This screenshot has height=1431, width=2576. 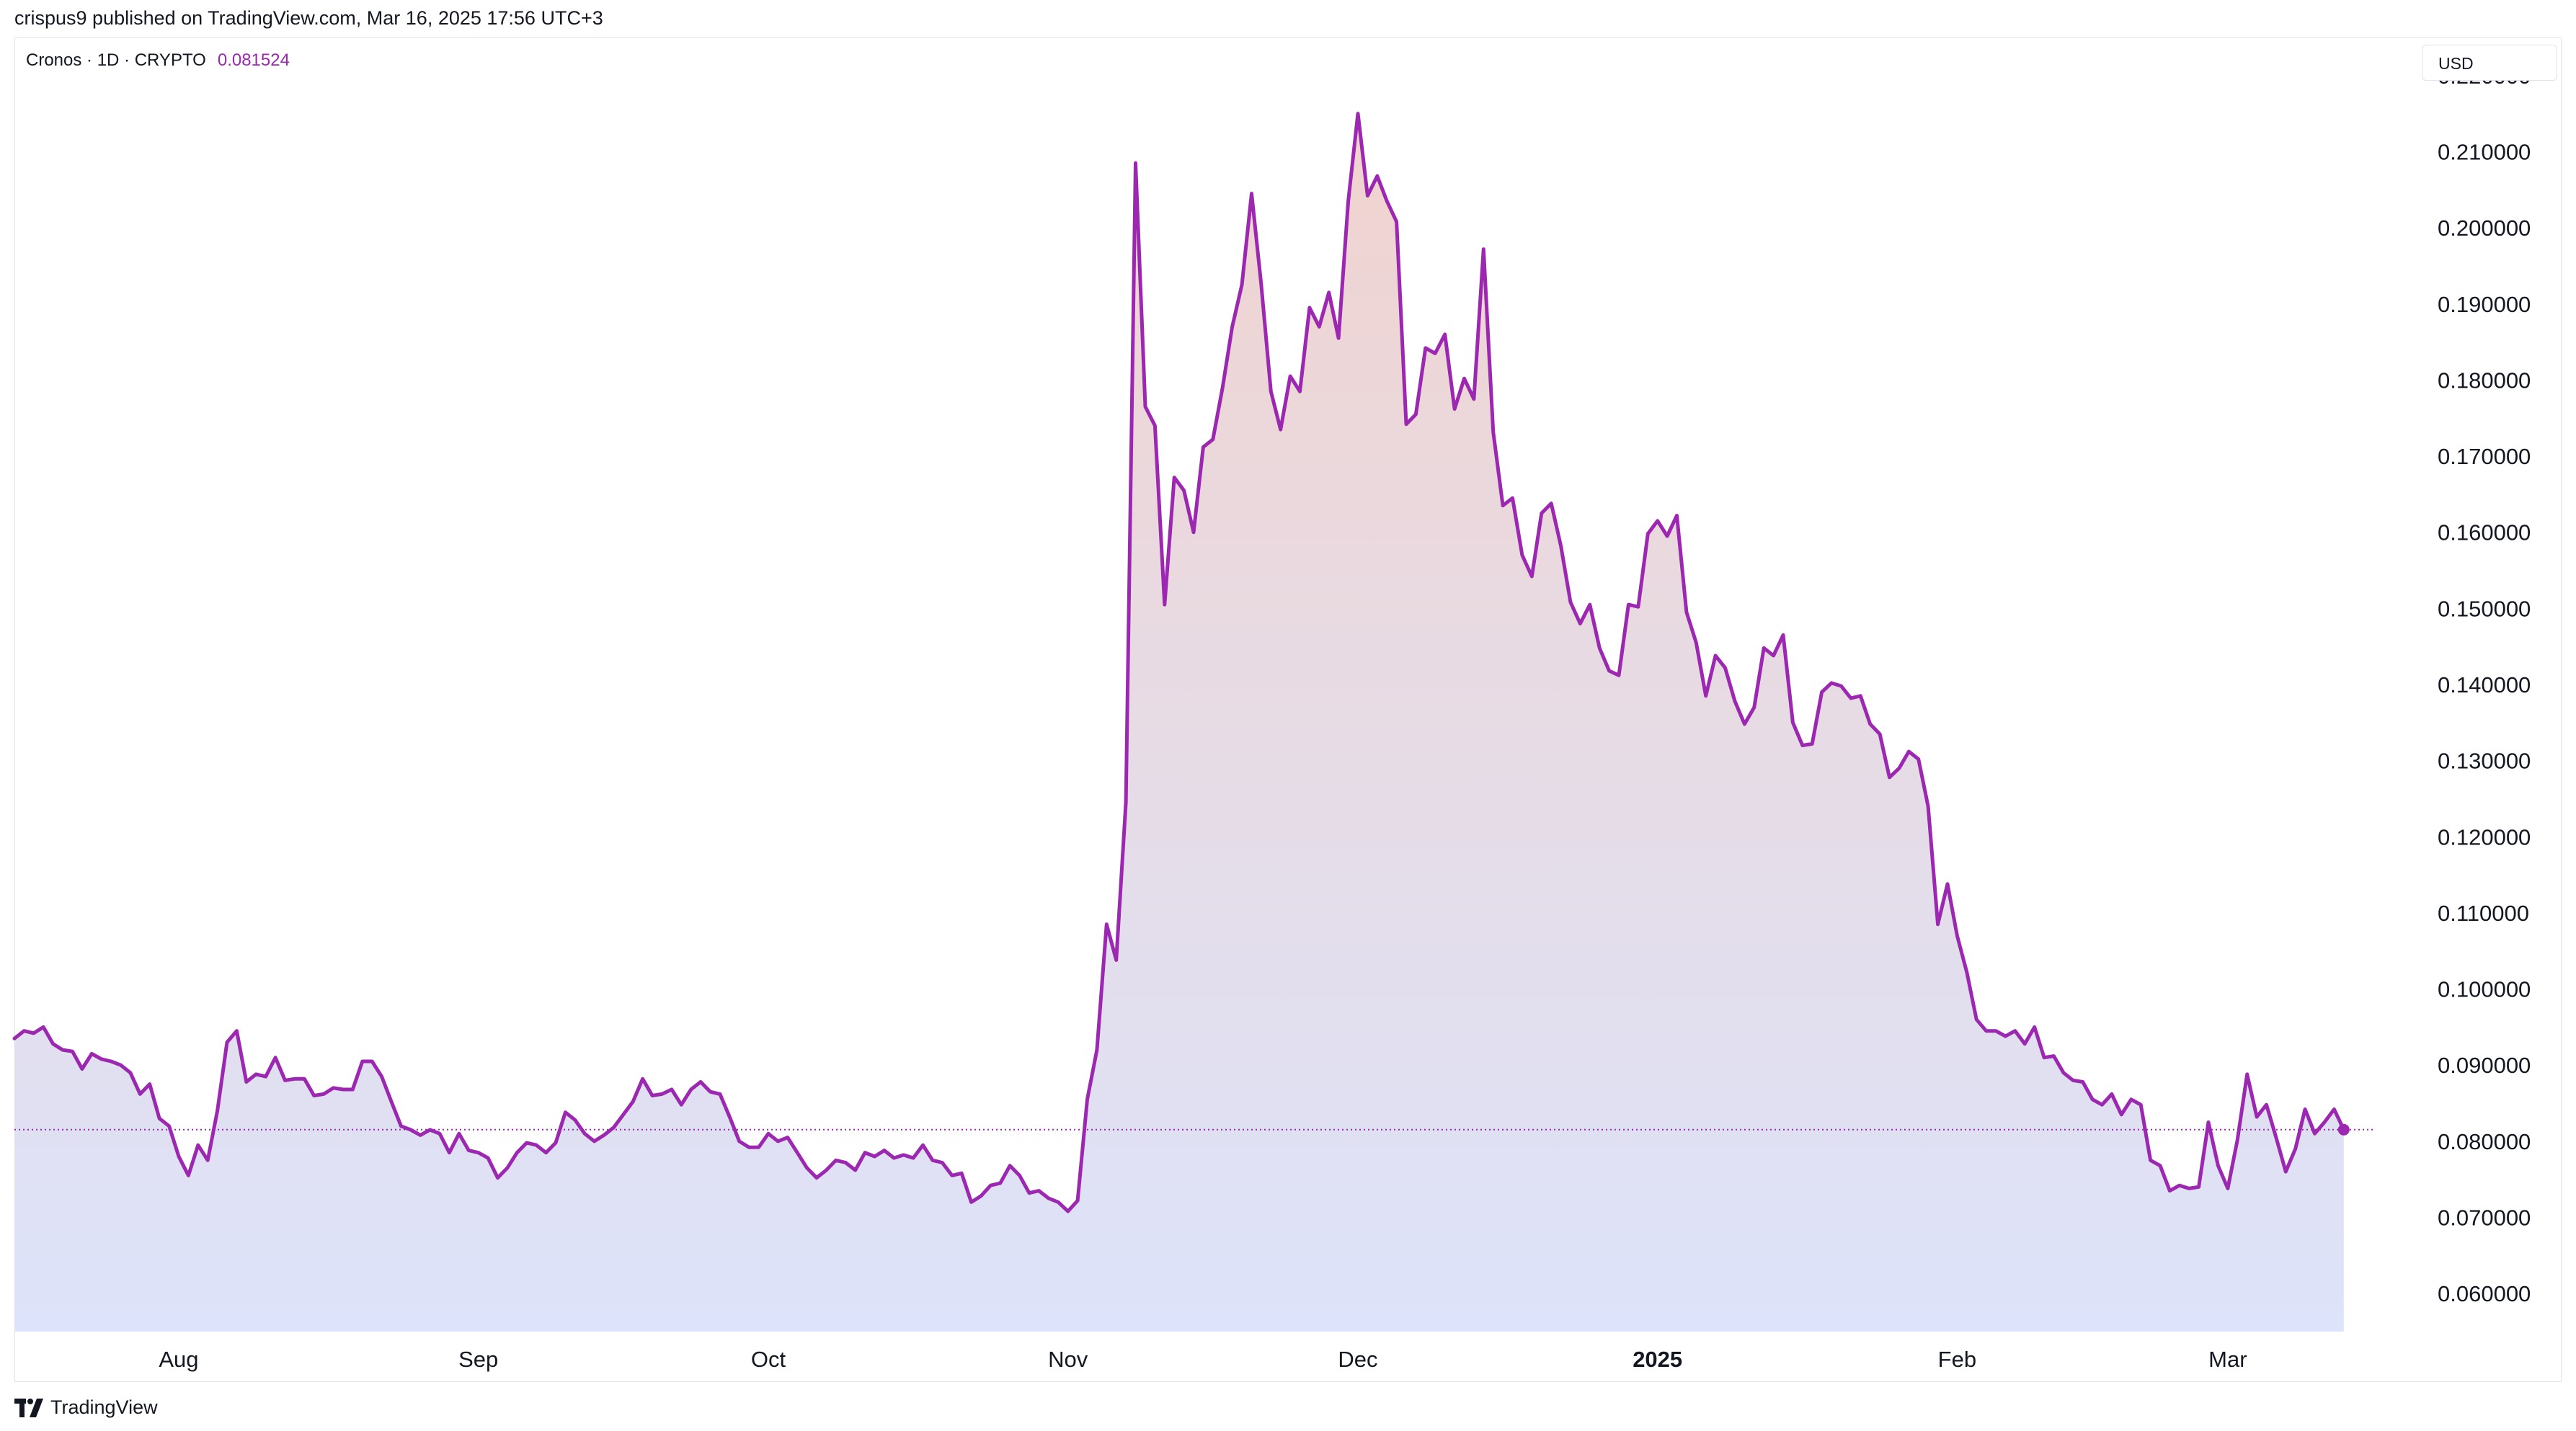 What do you see at coordinates (2343, 1129) in the screenshot?
I see `last-price-marker` at bounding box center [2343, 1129].